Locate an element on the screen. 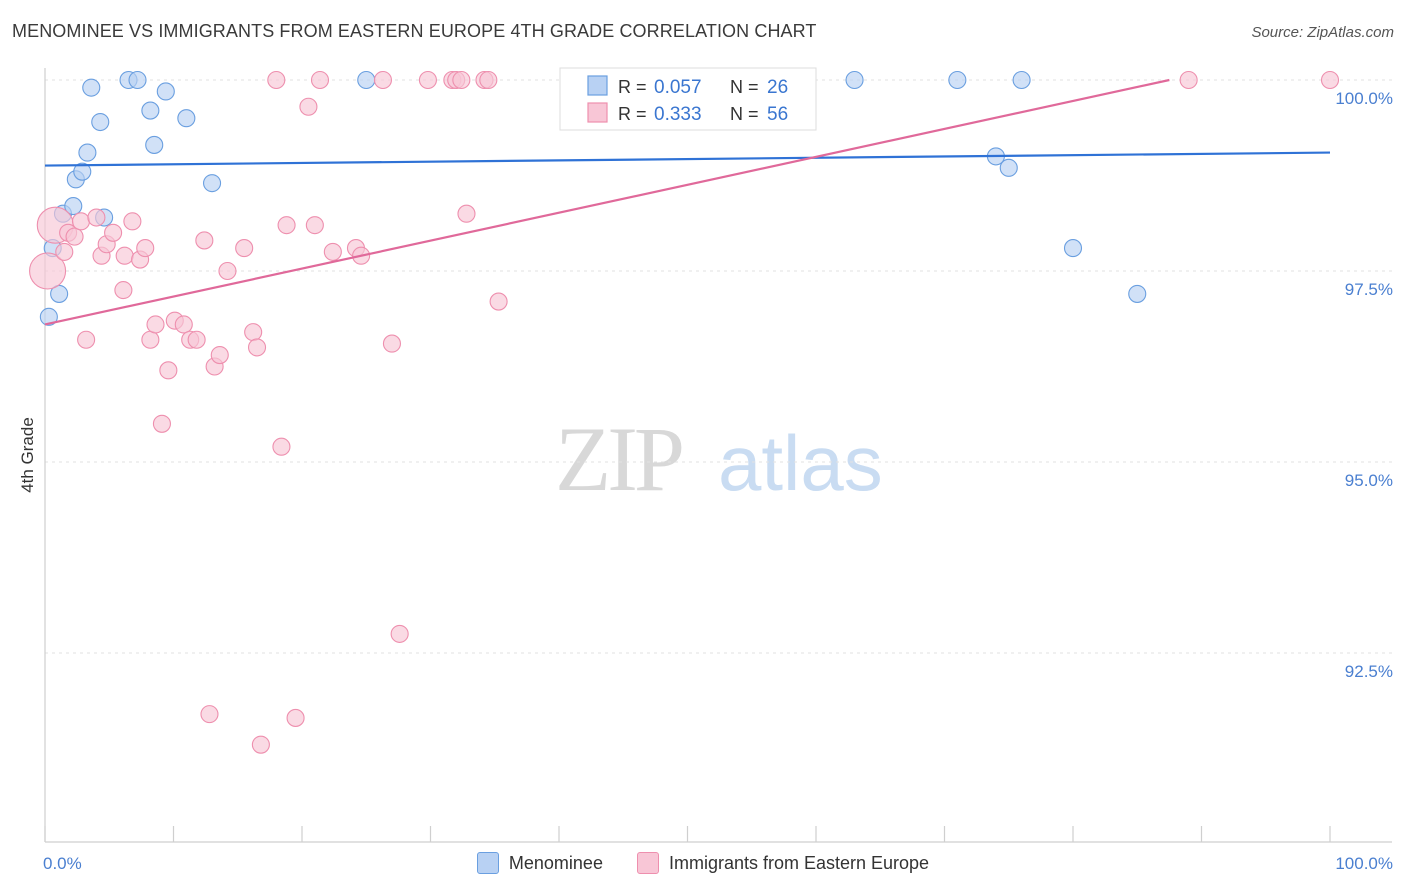 This screenshot has width=1406, height=892. menominee-trendline is located at coordinates (687, 159).